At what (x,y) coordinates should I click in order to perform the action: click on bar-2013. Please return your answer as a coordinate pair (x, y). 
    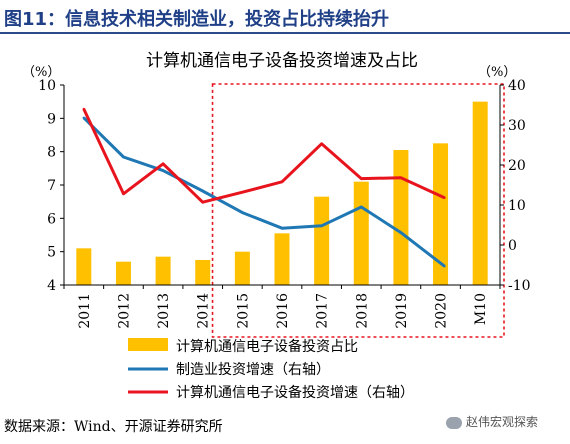
    Looking at the image, I should click on (163, 270).